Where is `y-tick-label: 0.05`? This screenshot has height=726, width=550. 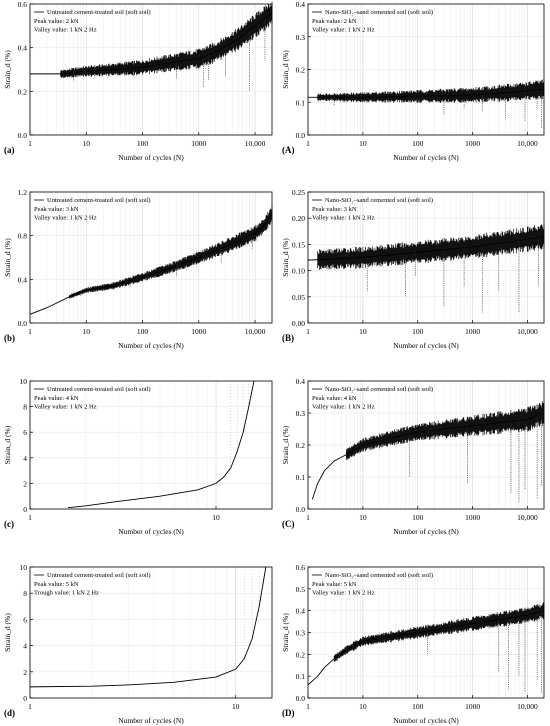
y-tick-label: 0.05 is located at coordinates (298, 297).